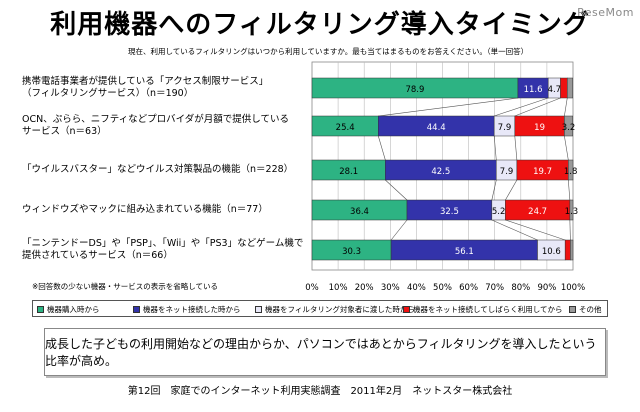 The height and width of the screenshot is (412, 640). Describe the element at coordinates (499, 212) in the screenshot. I see `data-label: 5.2` at that location.